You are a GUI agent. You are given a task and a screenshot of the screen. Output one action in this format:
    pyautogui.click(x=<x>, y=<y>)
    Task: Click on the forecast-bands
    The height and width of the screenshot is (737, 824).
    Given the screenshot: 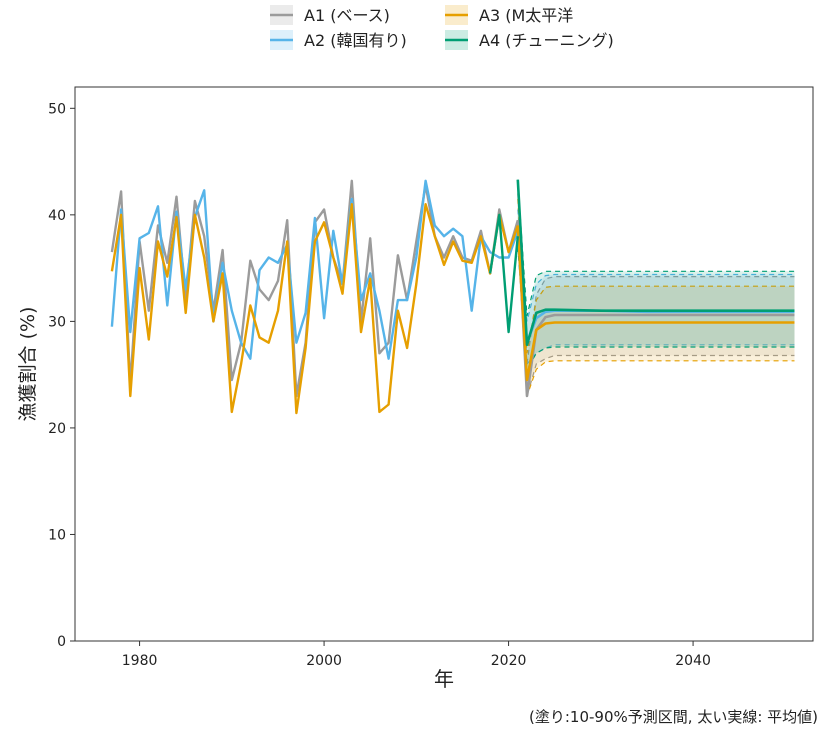 What is the action you would take?
    pyautogui.click(x=656, y=288)
    